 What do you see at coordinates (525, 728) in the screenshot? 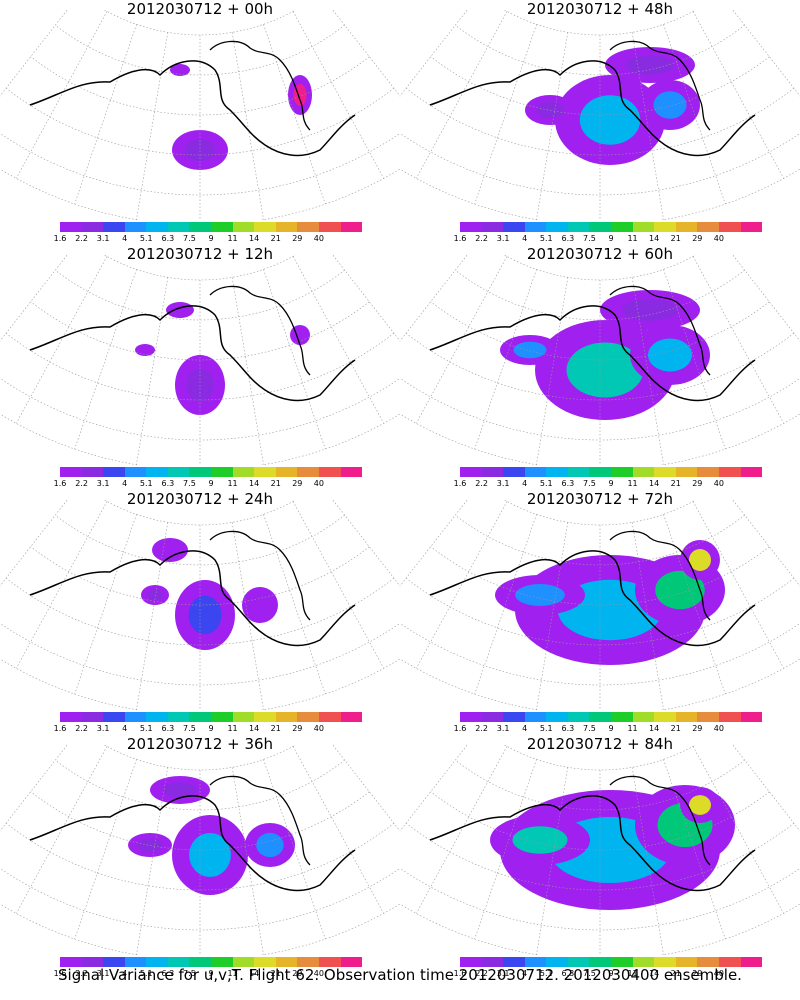
I see `colorbar-tick-label: 4` at bounding box center [525, 728].